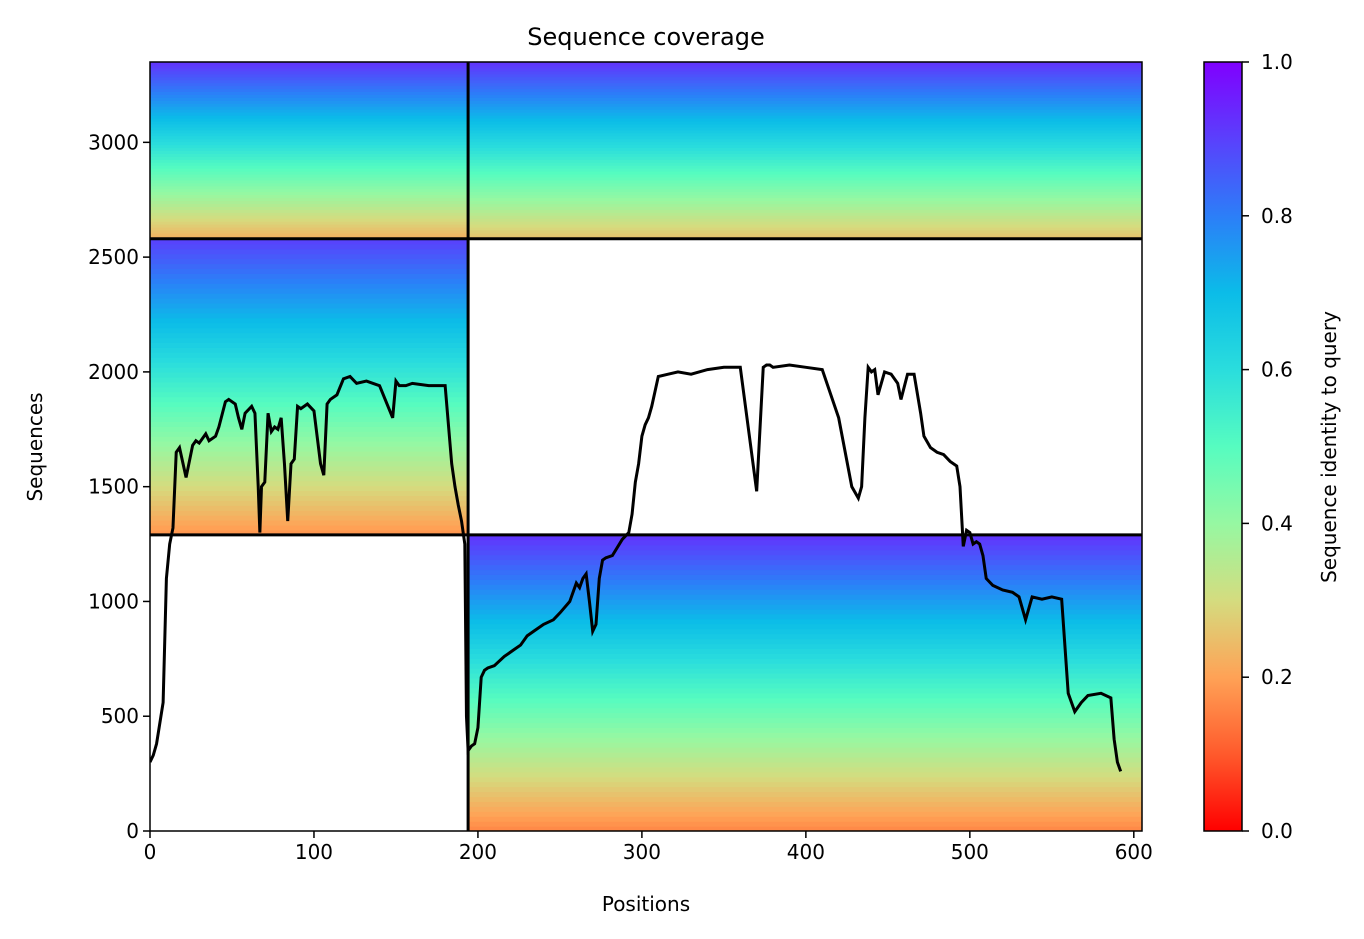  Describe the element at coordinates (478, 852) in the screenshot. I see `x-tick-label: 200` at that location.